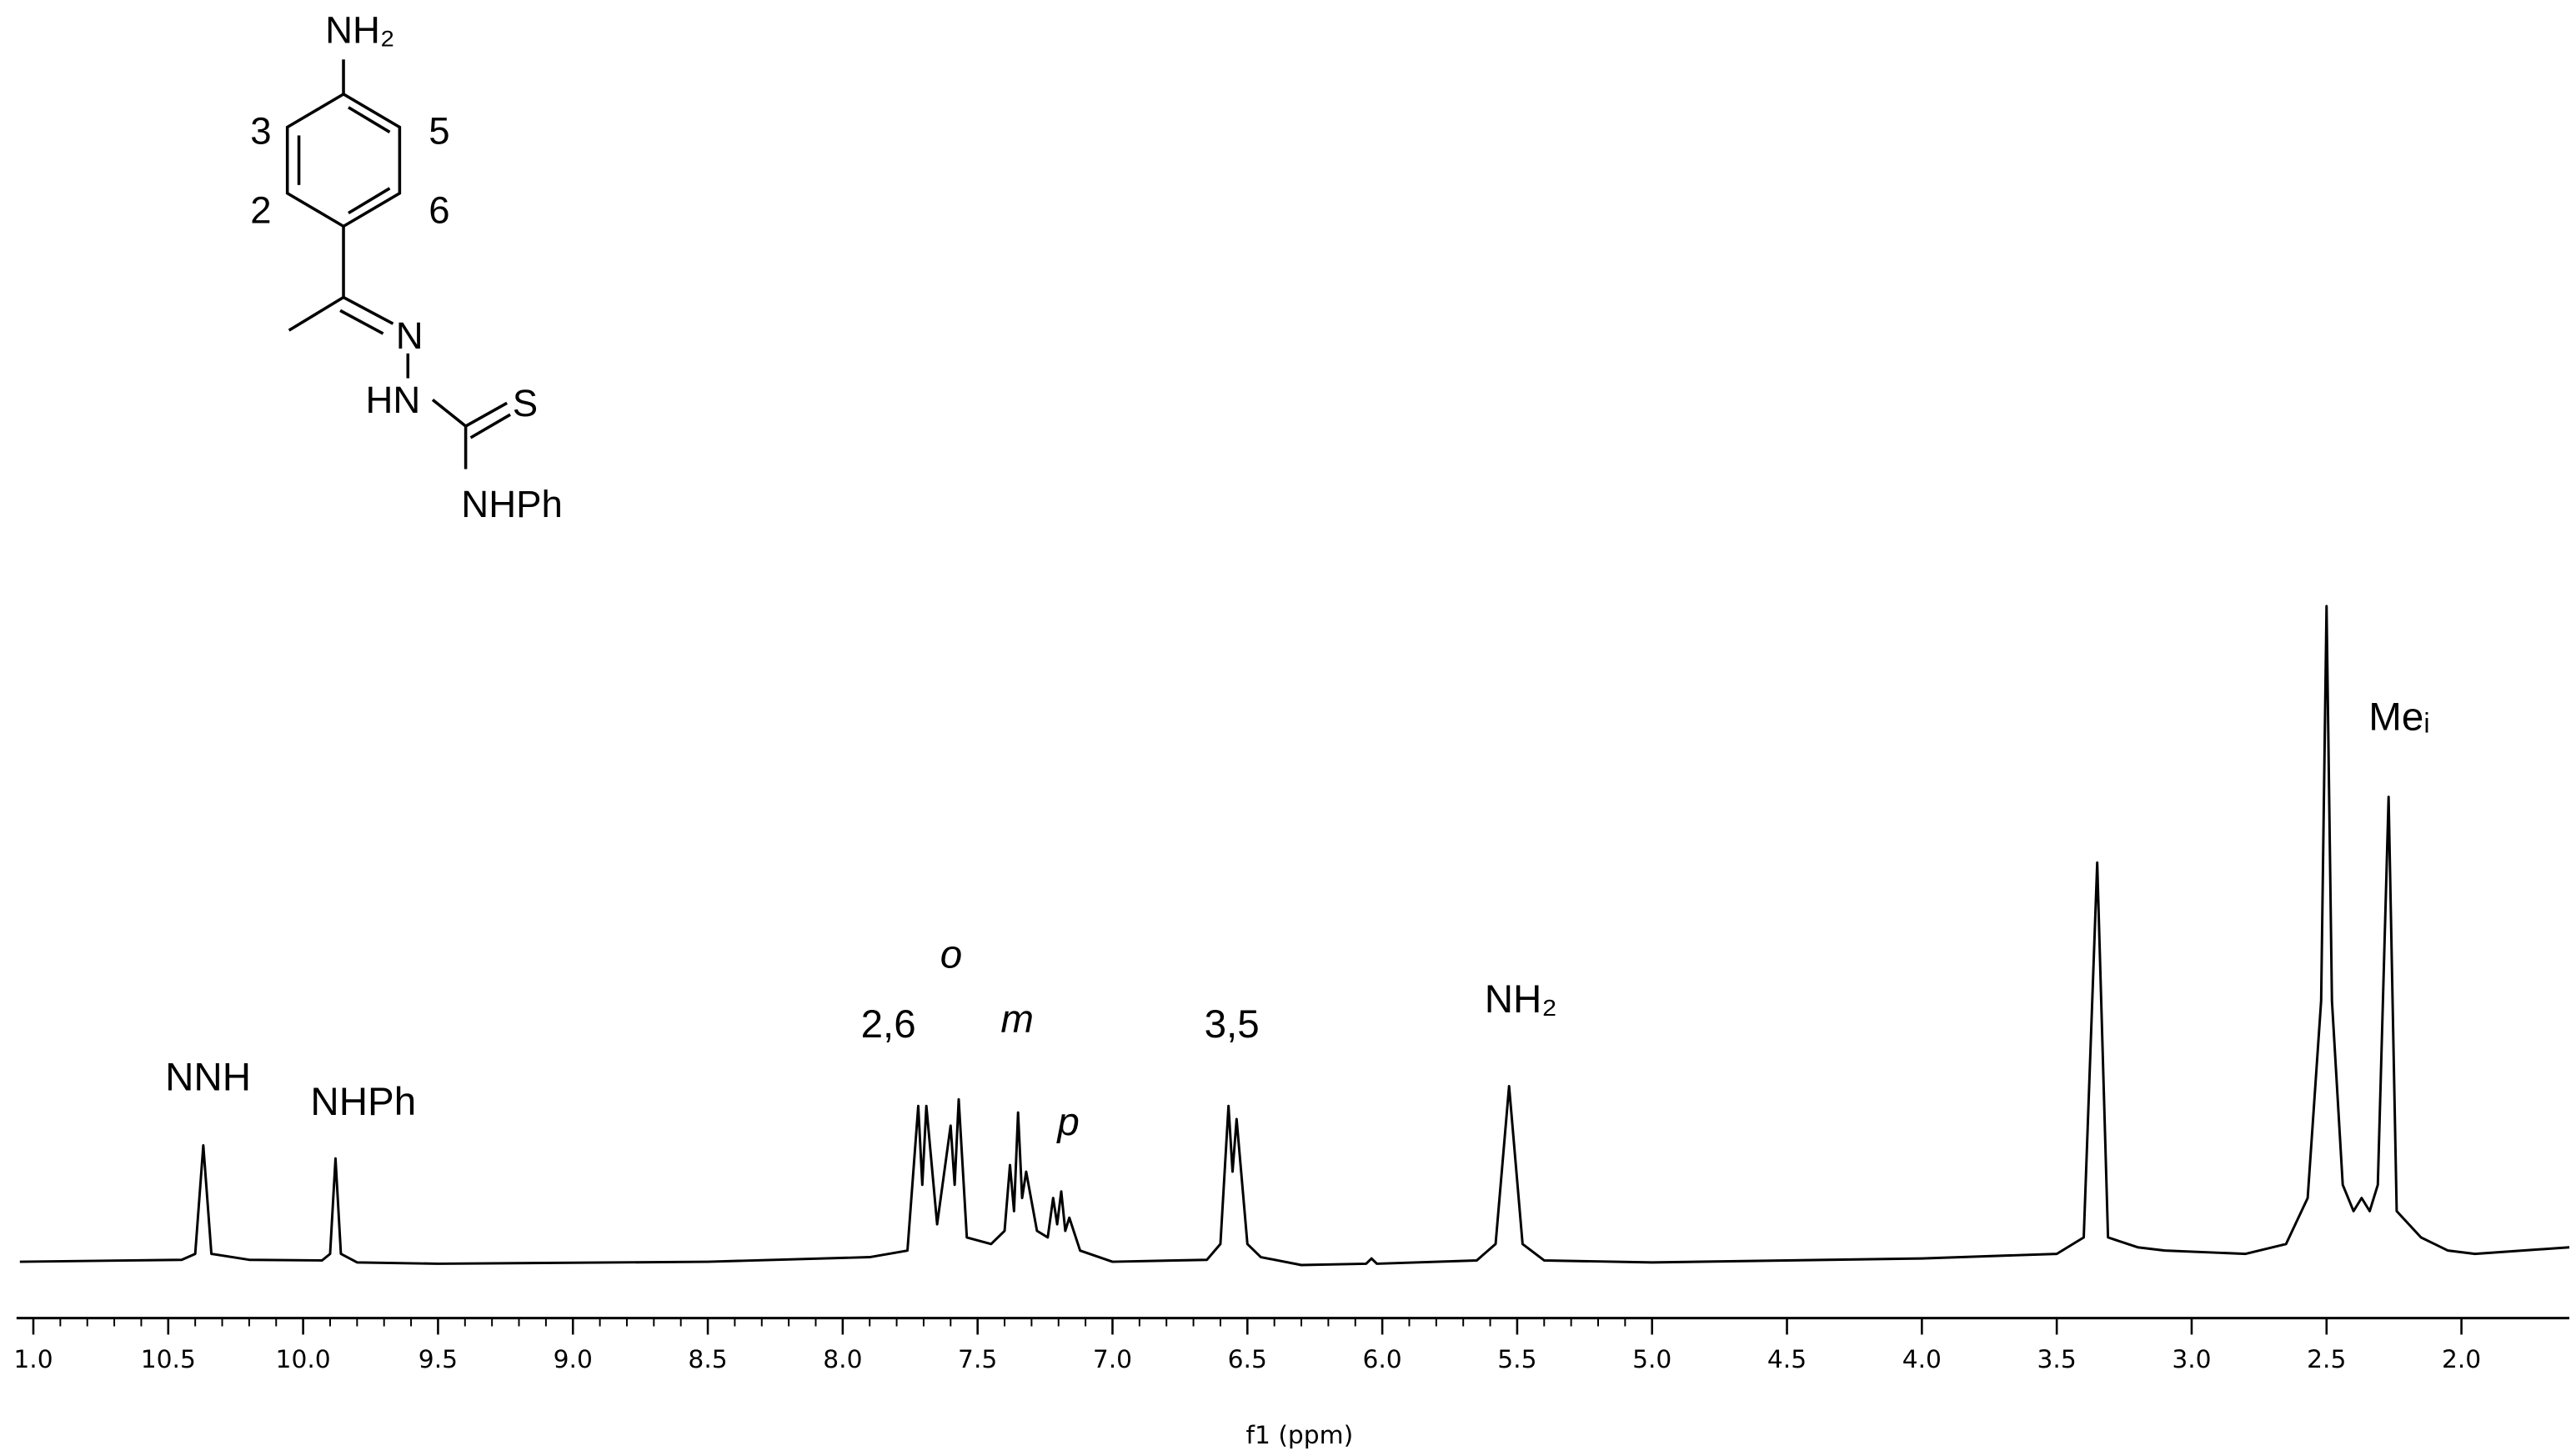 The image size is (2576, 1456). What do you see at coordinates (1516, 1359) in the screenshot?
I see `x-tick-label: 5.5` at bounding box center [1516, 1359].